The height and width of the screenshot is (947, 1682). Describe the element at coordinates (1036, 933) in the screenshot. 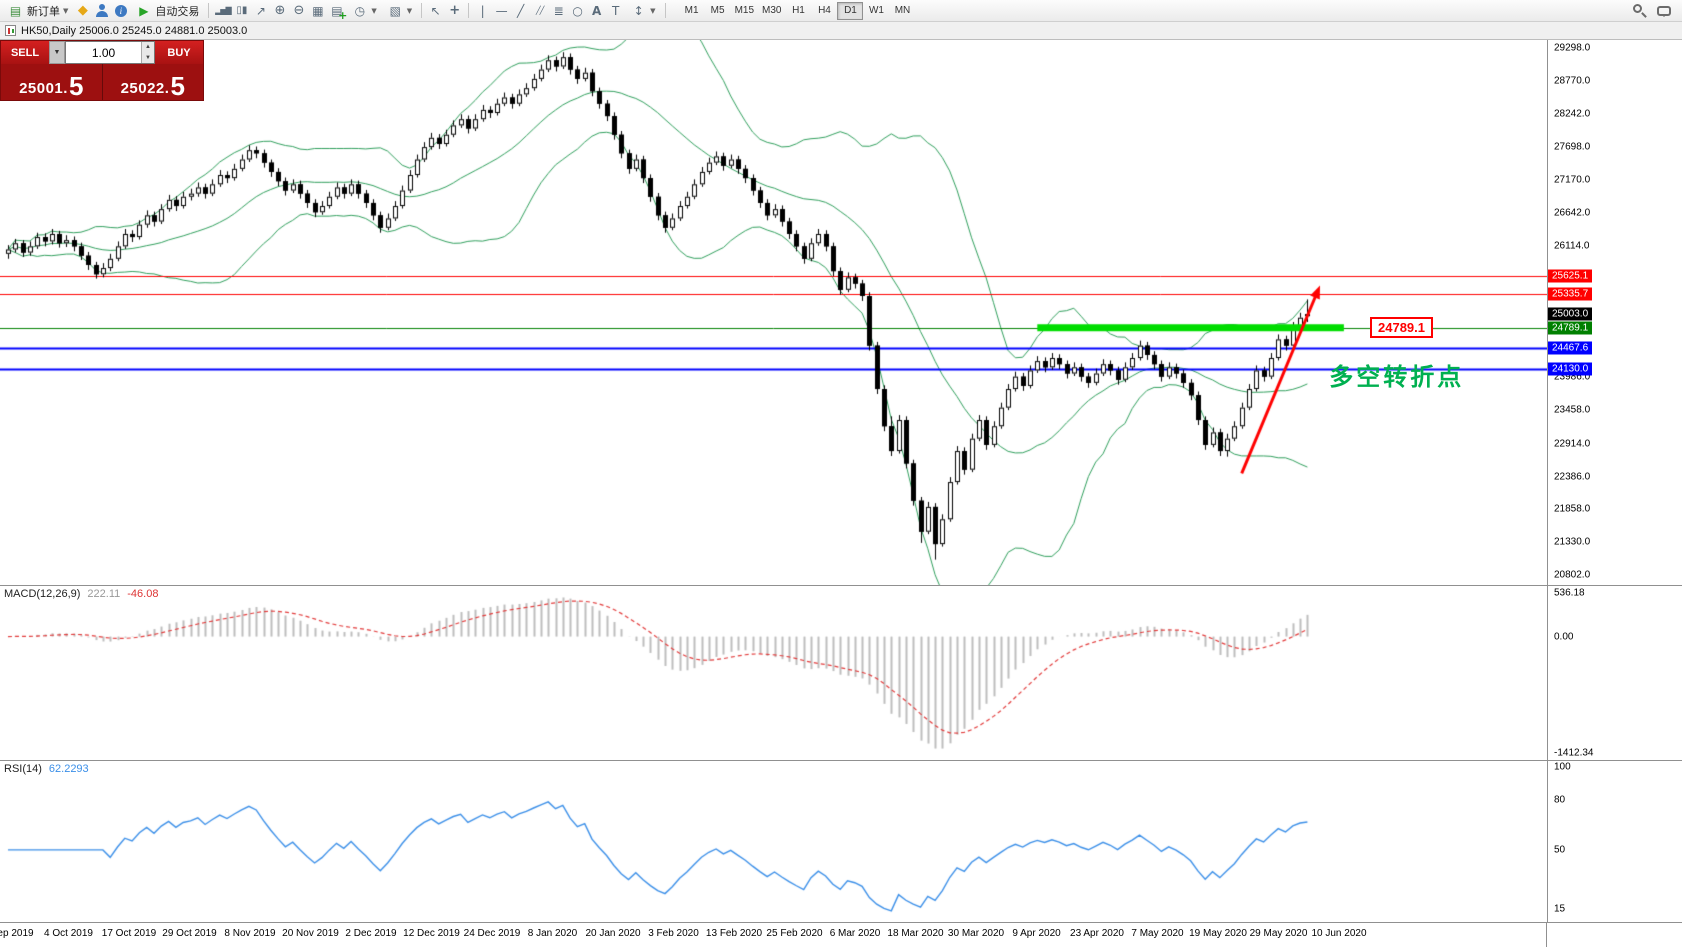

I see `time-axis-label: 9 Apr 2020` at that location.